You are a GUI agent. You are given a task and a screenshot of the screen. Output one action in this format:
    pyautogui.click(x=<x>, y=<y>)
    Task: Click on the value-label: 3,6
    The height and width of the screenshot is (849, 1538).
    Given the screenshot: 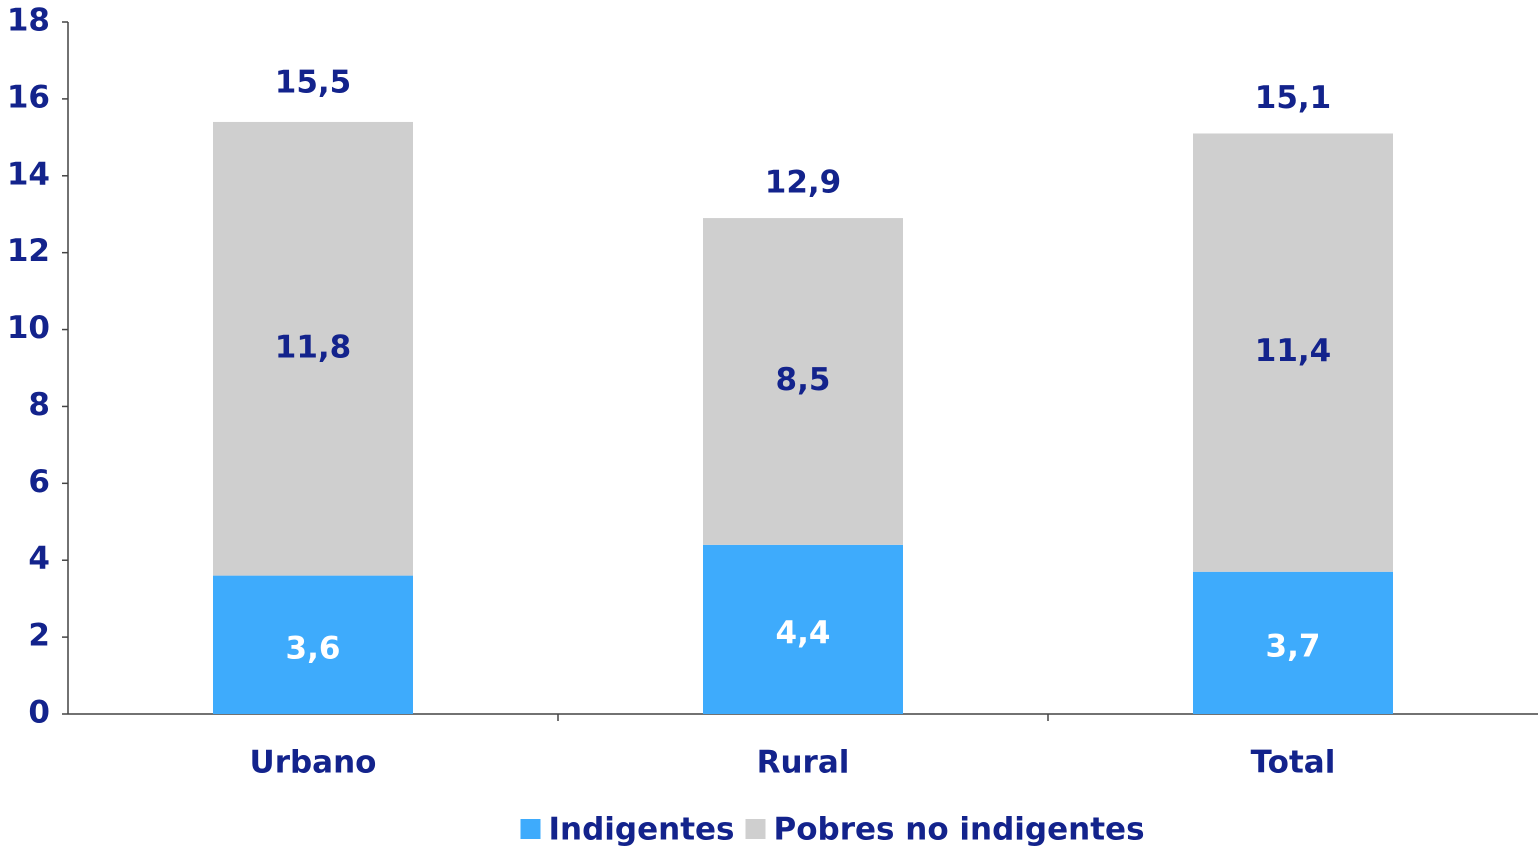 What is the action you would take?
    pyautogui.click(x=313, y=648)
    